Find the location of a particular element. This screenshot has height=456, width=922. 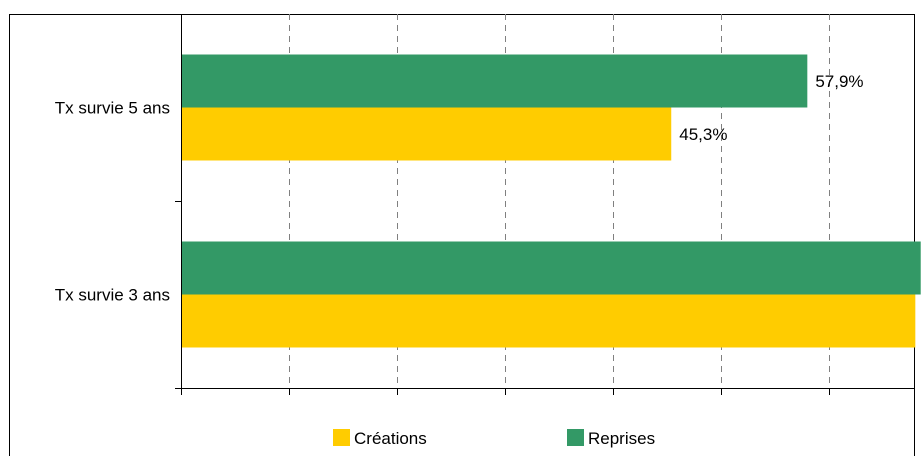

category-label: Tx survie 3 ans is located at coordinates (112, 295).